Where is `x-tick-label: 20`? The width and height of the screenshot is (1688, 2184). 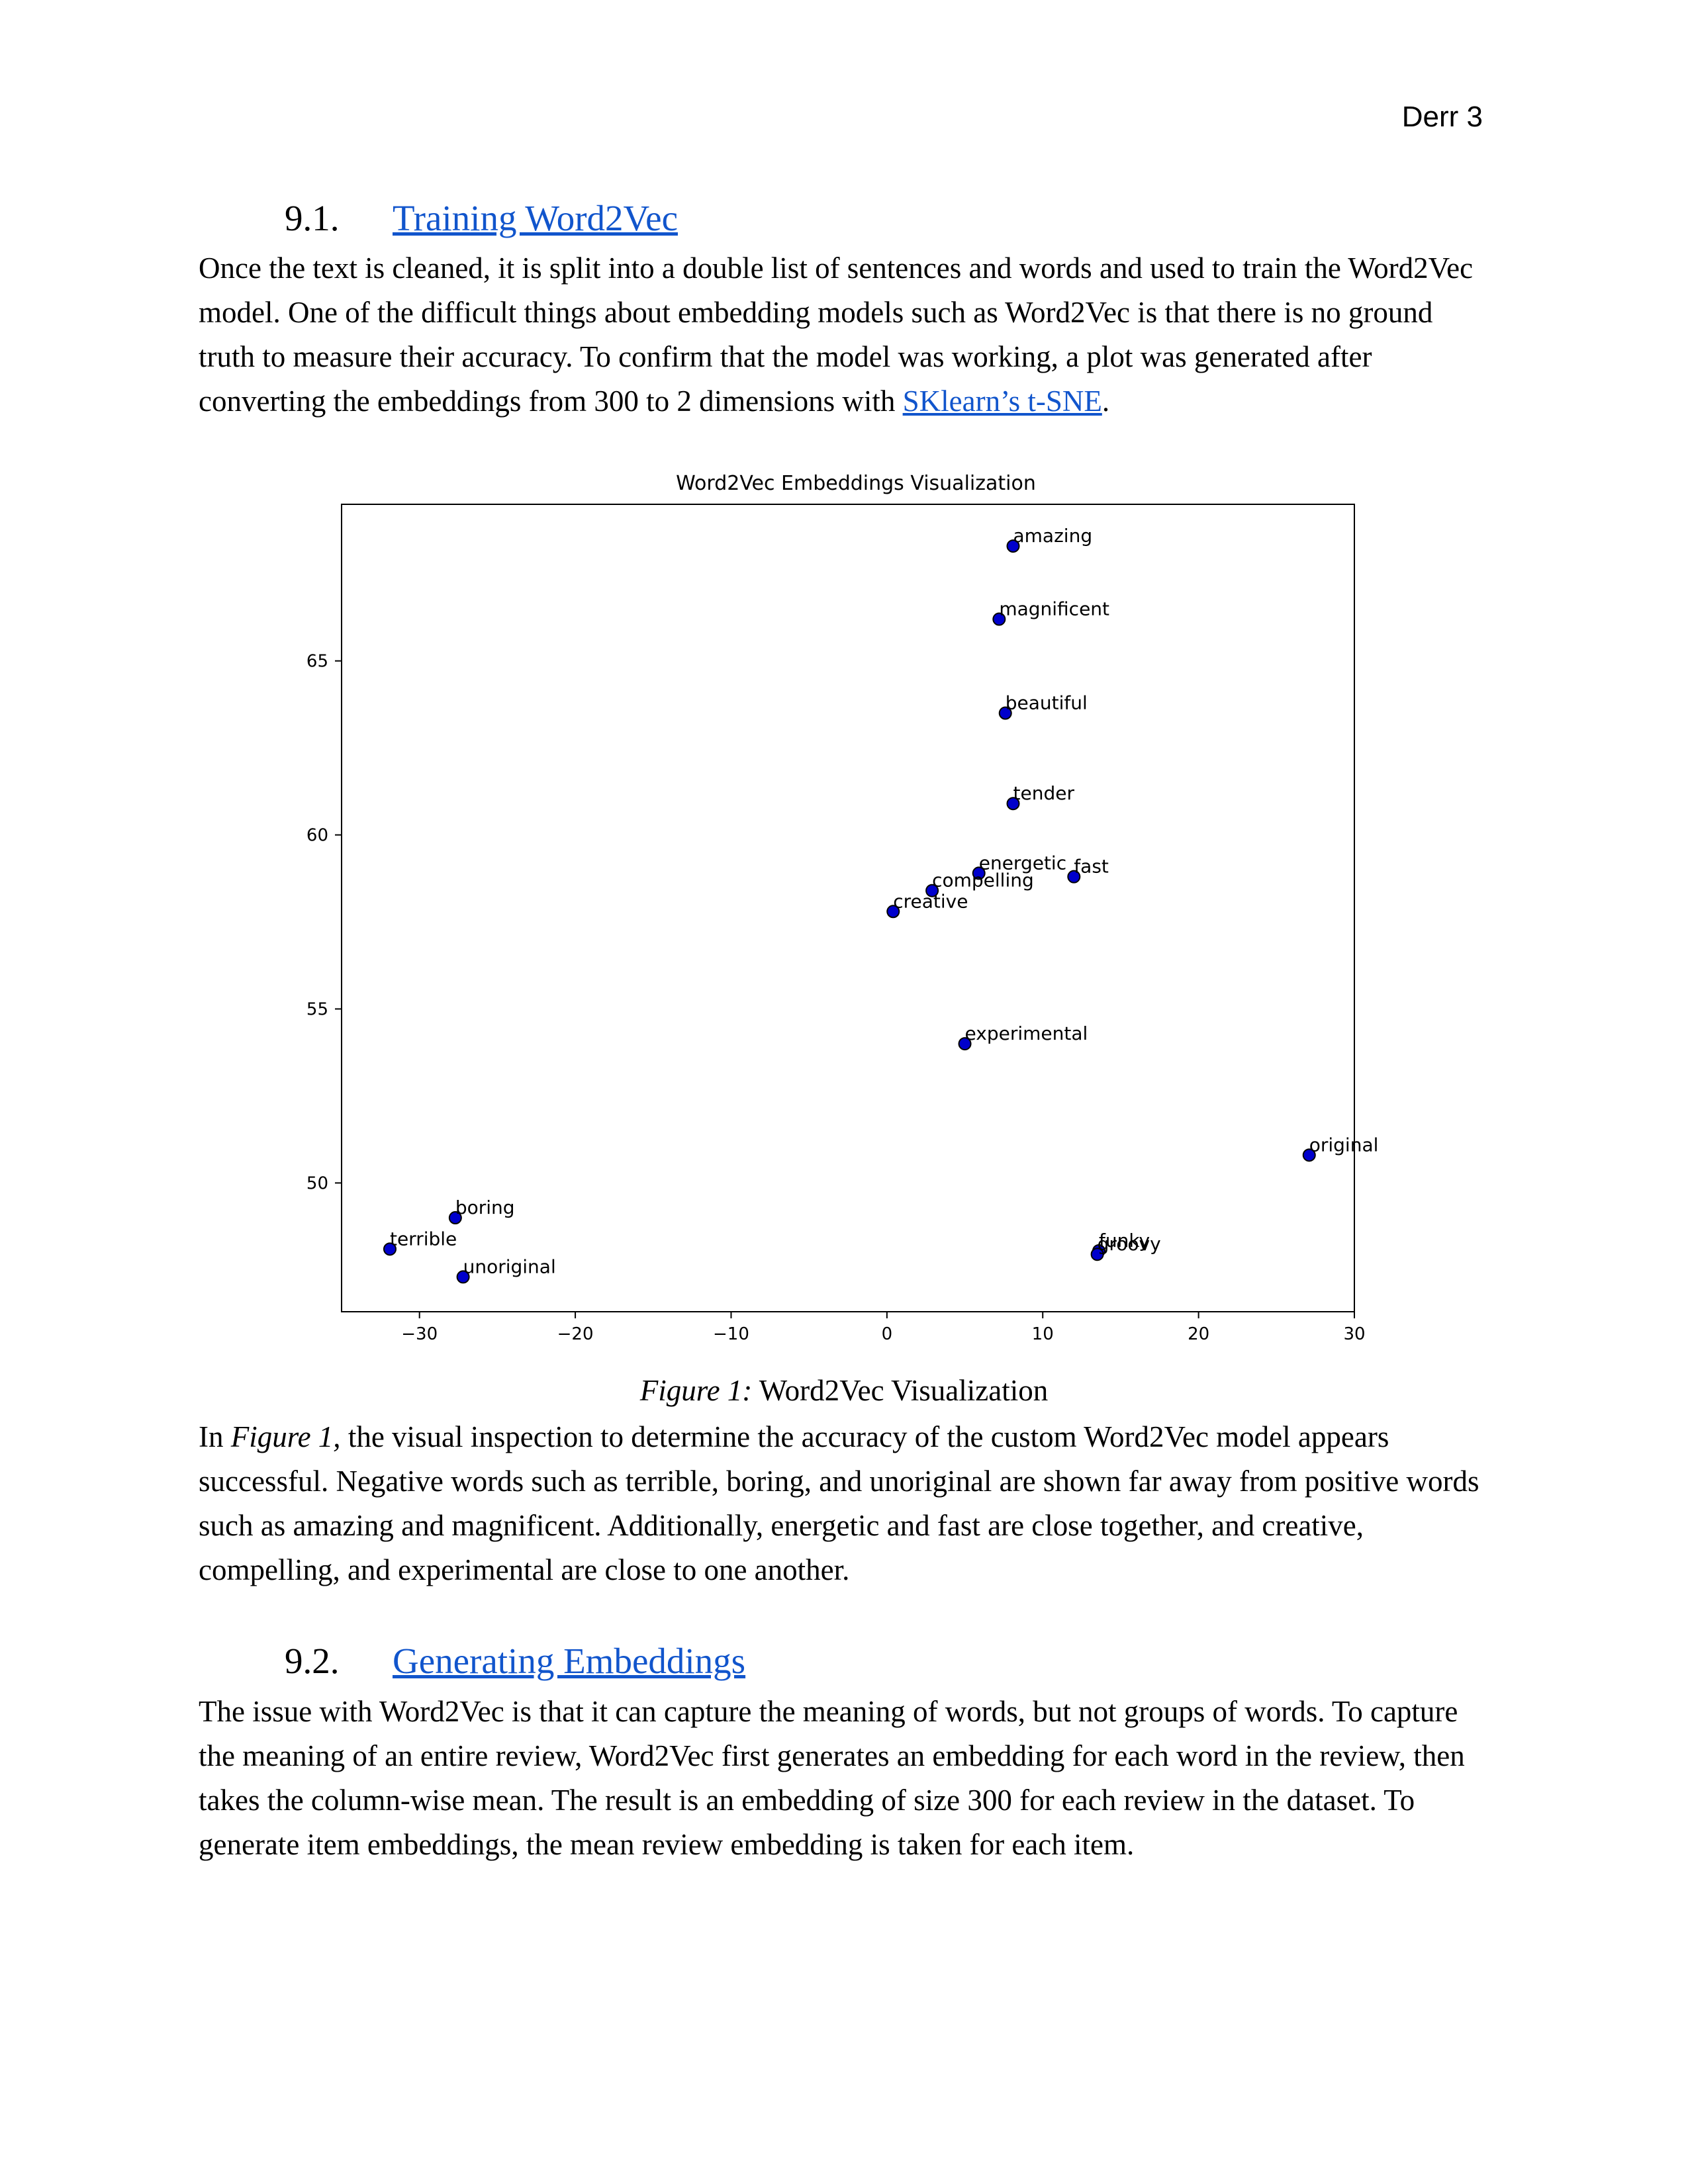
x-tick-label: 20 is located at coordinates (1198, 1334).